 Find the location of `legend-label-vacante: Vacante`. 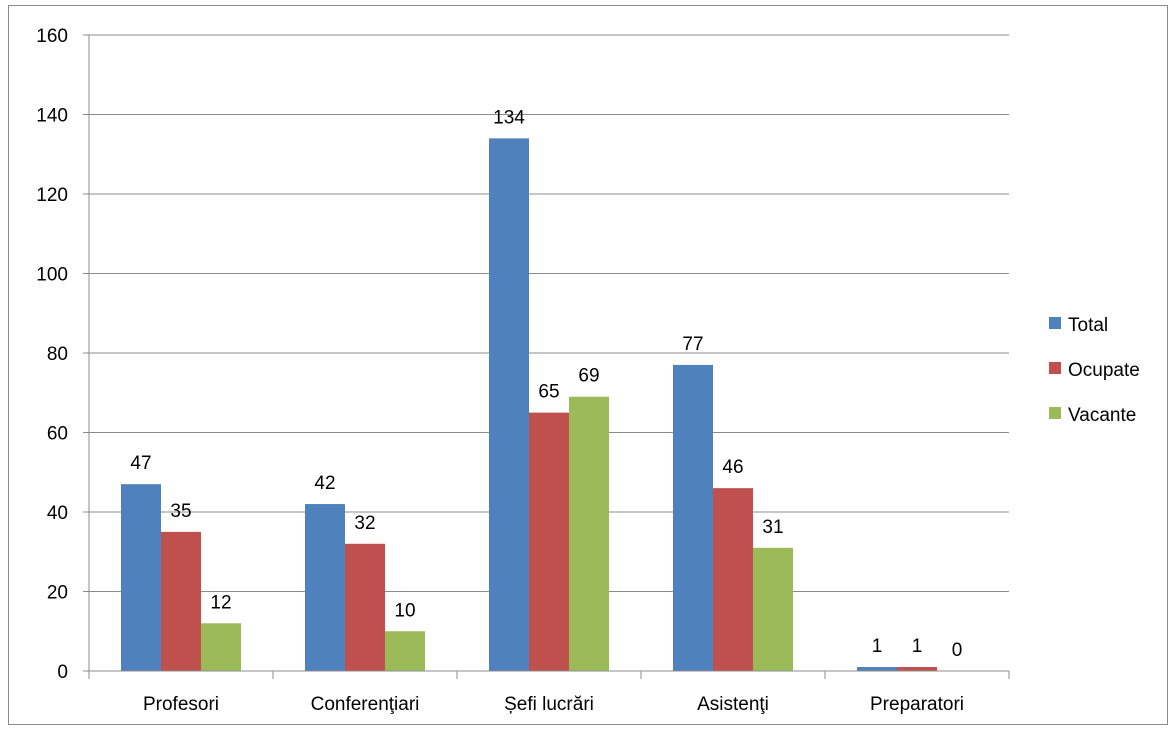

legend-label-vacante: Vacante is located at coordinates (1102, 415).